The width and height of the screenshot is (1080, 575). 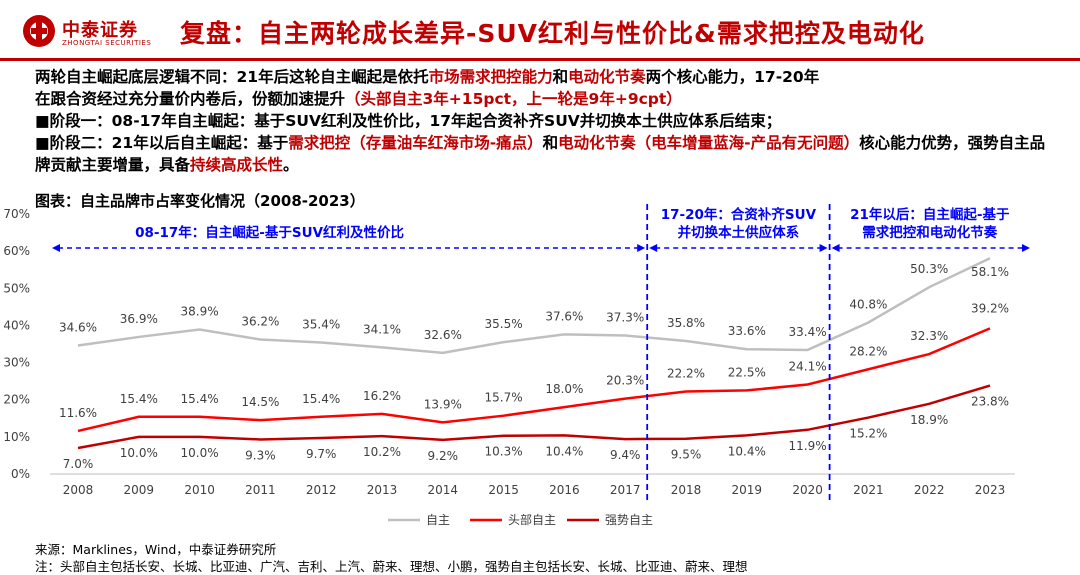 What do you see at coordinates (78, 490) in the screenshot?
I see `x-tick-label: 2008` at bounding box center [78, 490].